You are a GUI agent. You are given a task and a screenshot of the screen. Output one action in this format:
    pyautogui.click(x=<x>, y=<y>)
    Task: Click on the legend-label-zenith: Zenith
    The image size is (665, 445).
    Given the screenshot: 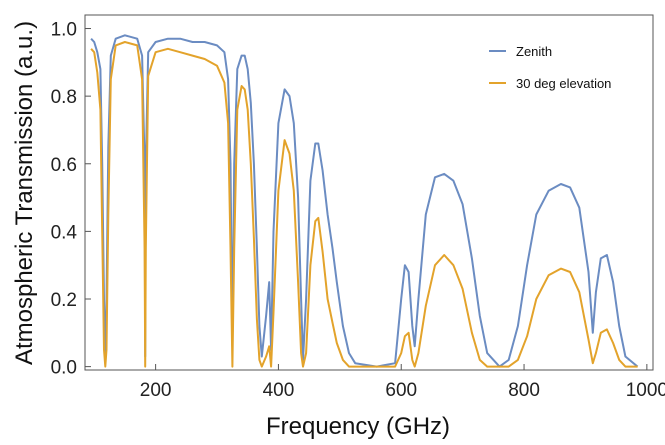 What is the action you would take?
    pyautogui.click(x=534, y=51)
    